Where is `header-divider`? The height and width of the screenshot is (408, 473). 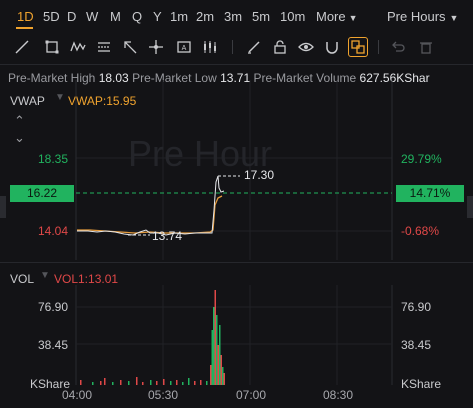
header-divider is located at coordinates (236, 64).